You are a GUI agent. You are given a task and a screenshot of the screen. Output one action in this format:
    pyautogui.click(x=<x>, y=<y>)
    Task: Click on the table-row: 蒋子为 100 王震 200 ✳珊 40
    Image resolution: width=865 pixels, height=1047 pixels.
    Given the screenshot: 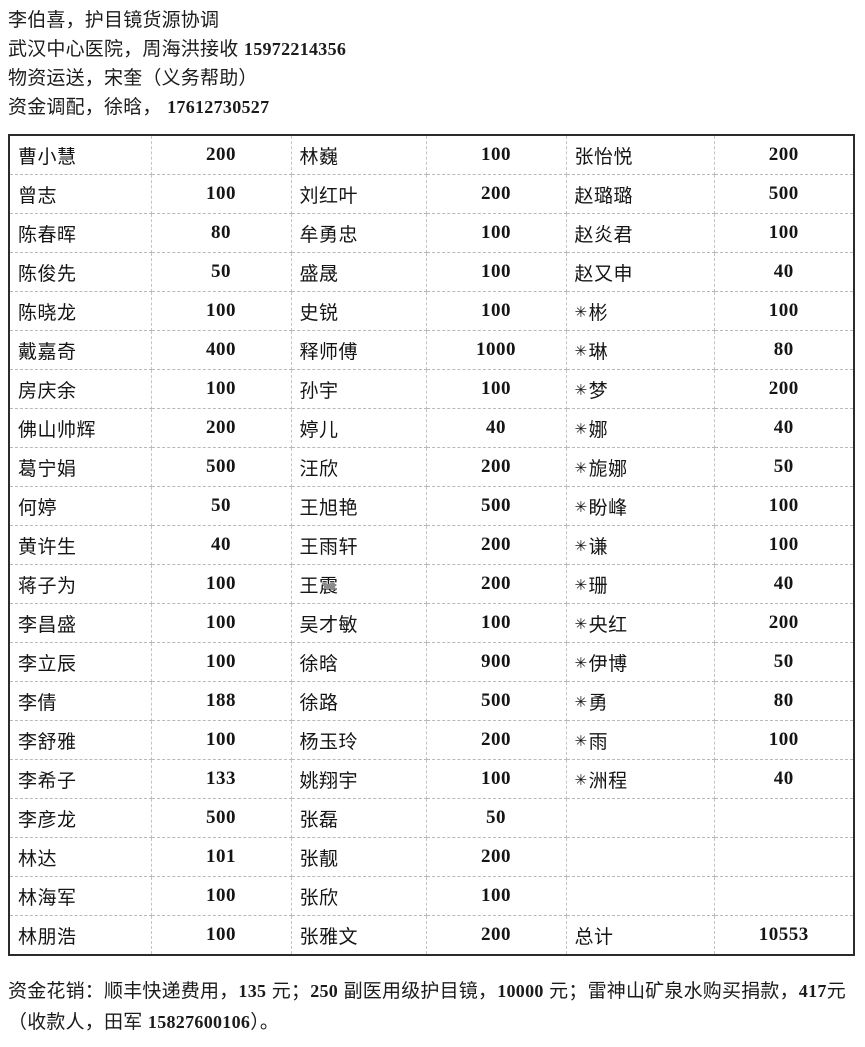 What is the action you would take?
    pyautogui.click(x=431, y=584)
    